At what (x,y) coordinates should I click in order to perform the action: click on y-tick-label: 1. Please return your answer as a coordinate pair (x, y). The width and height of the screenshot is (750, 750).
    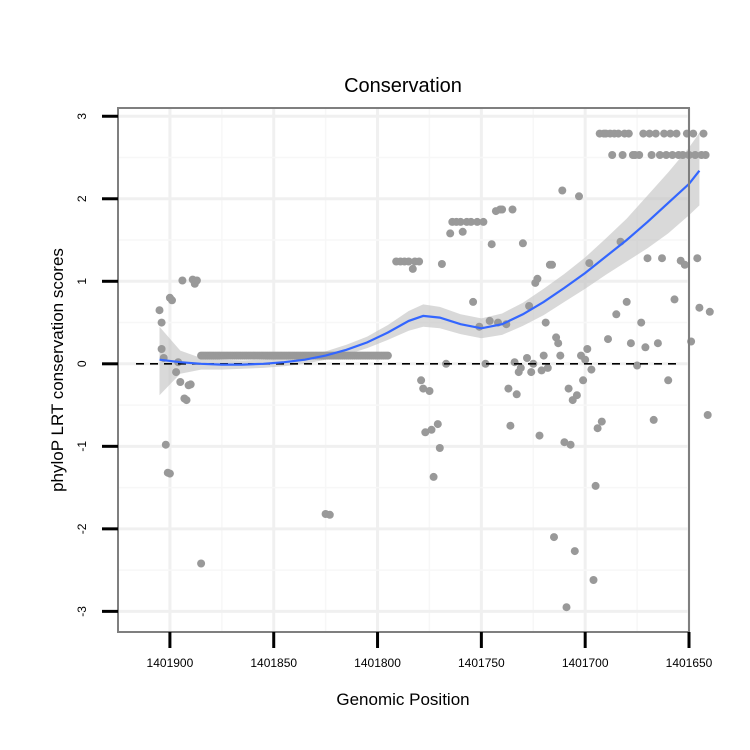
    Looking at the image, I should click on (82, 281).